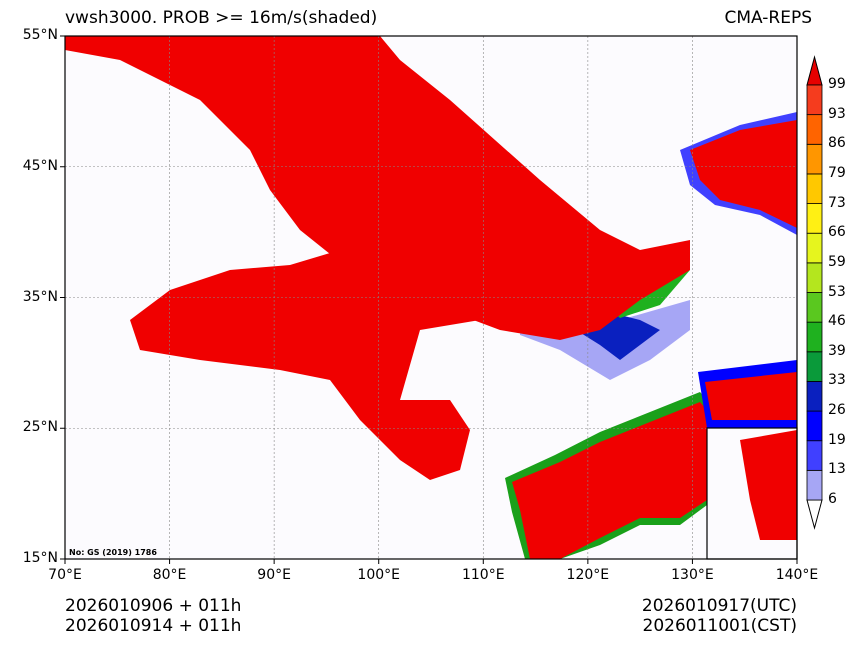 This screenshot has width=860, height=647. I want to click on colorbar-label: 13, so click(837, 469).